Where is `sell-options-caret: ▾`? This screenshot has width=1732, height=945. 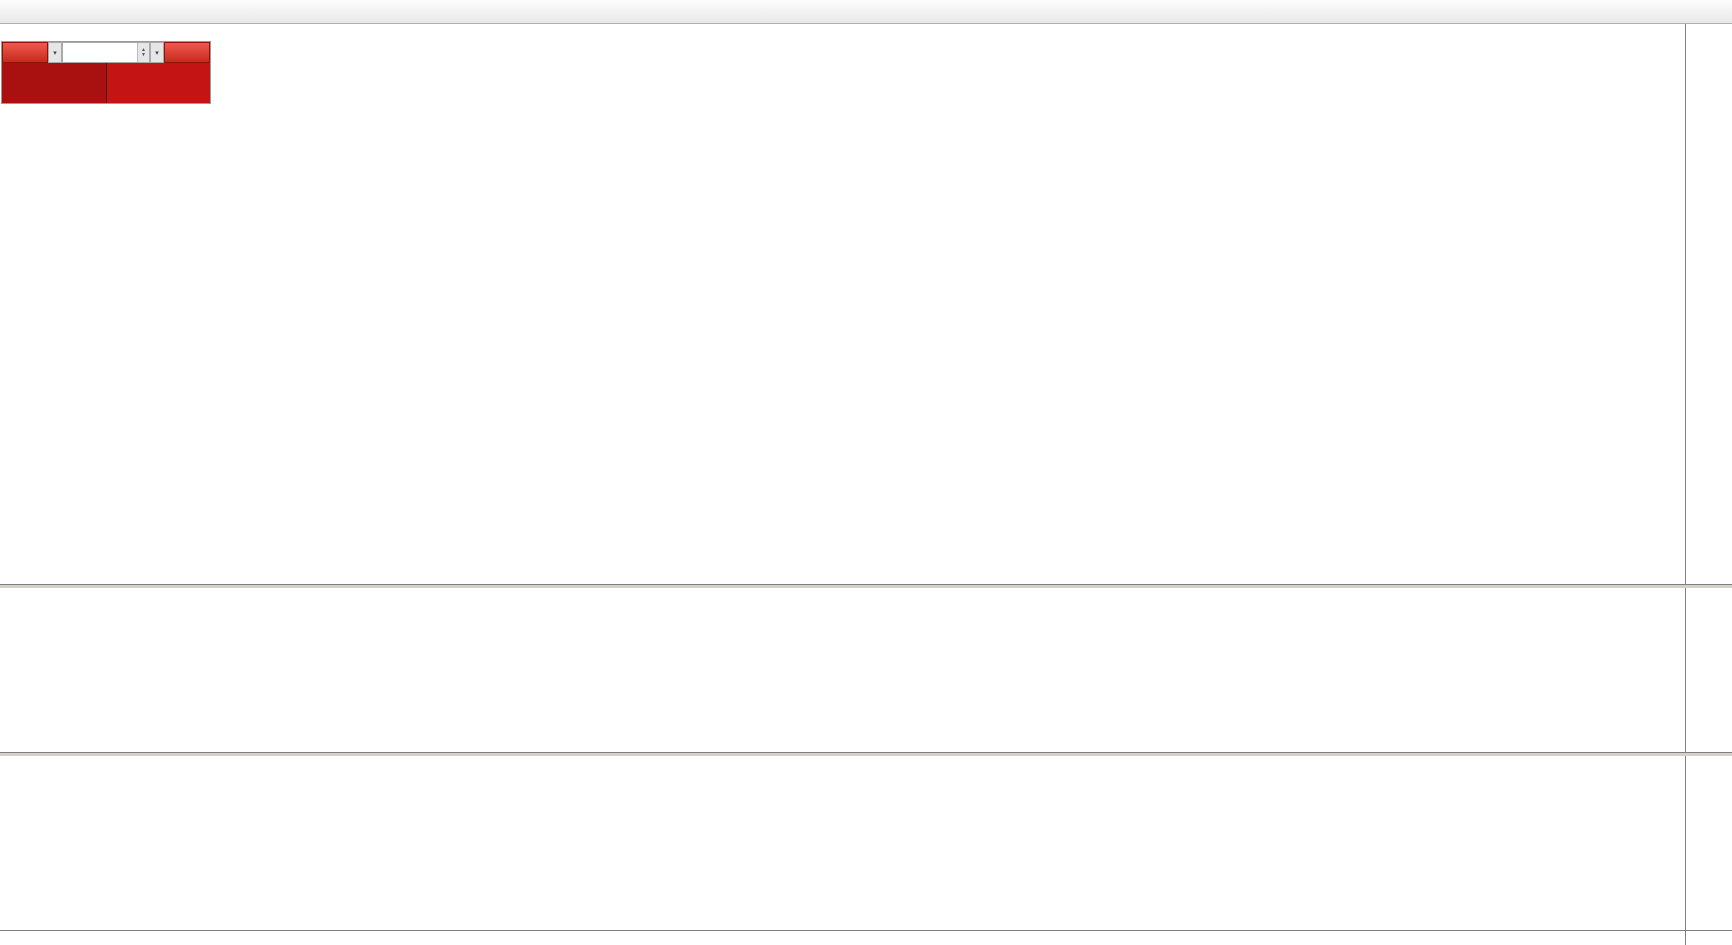 sell-options-caret: ▾ is located at coordinates (55, 52).